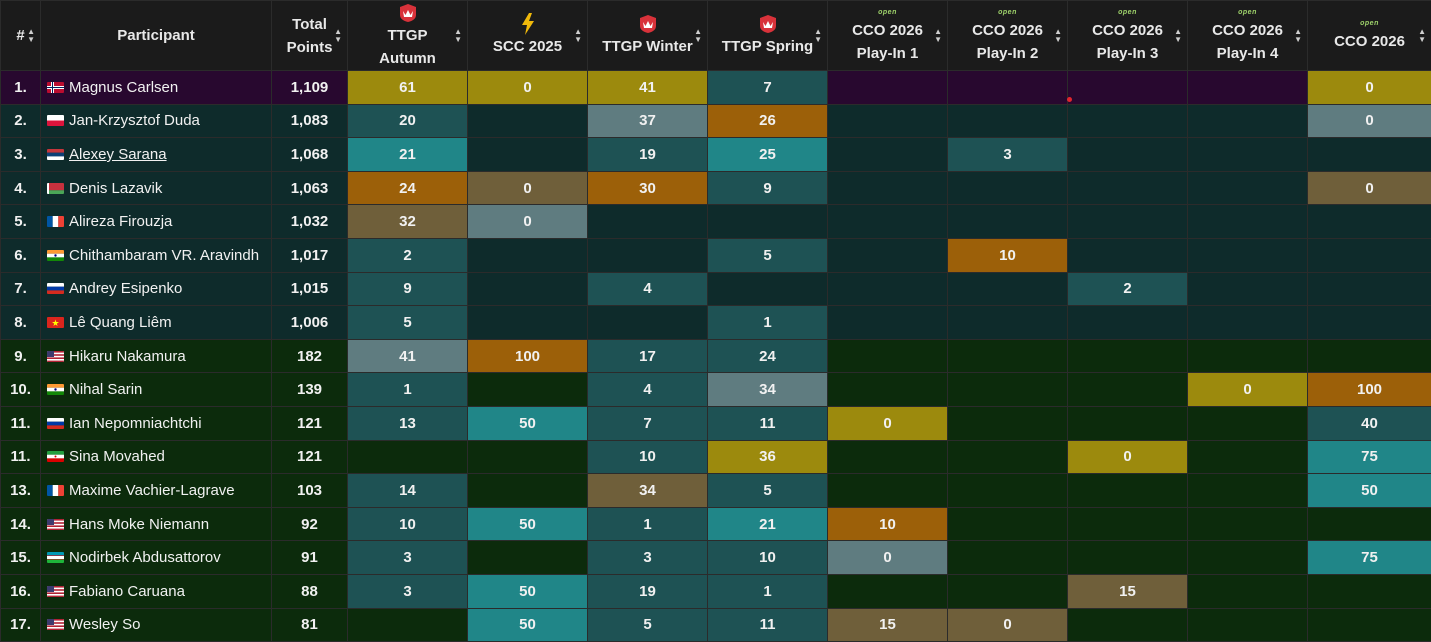  I want to click on participant-name: Alireza Firouzja, so click(120, 221).